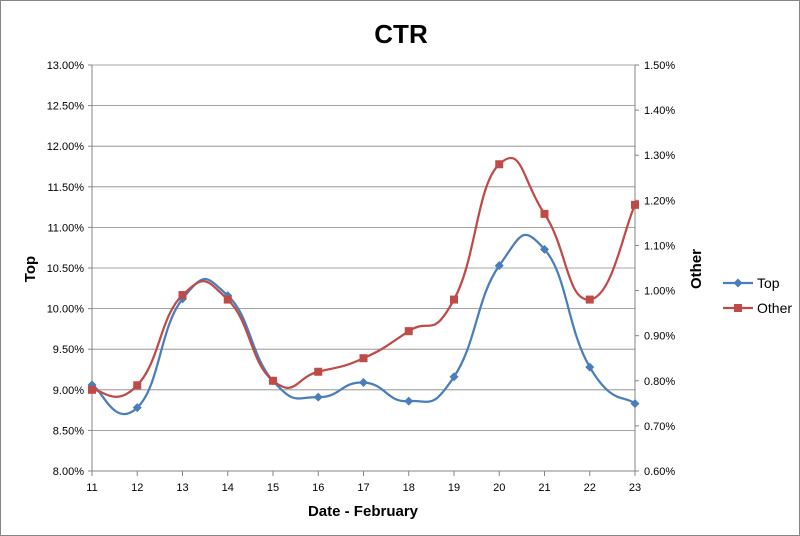 The height and width of the screenshot is (536, 800). Describe the element at coordinates (499, 488) in the screenshot. I see `x-tick-label: 20` at that location.